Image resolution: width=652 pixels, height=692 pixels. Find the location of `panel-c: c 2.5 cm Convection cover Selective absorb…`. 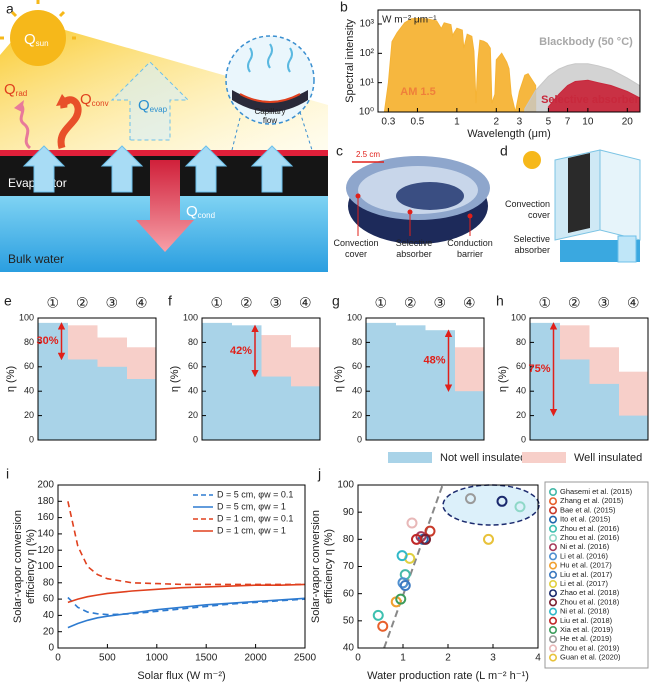

panel-c: c 2.5 cm Convection cover Selective absorb… is located at coordinates (412, 201).